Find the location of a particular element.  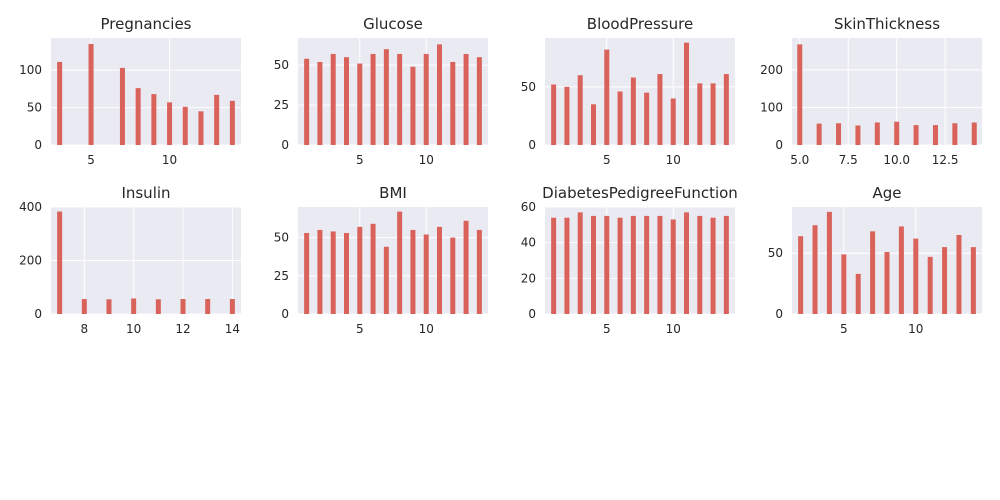

x-tick-label: 5.0 is located at coordinates (799, 160).